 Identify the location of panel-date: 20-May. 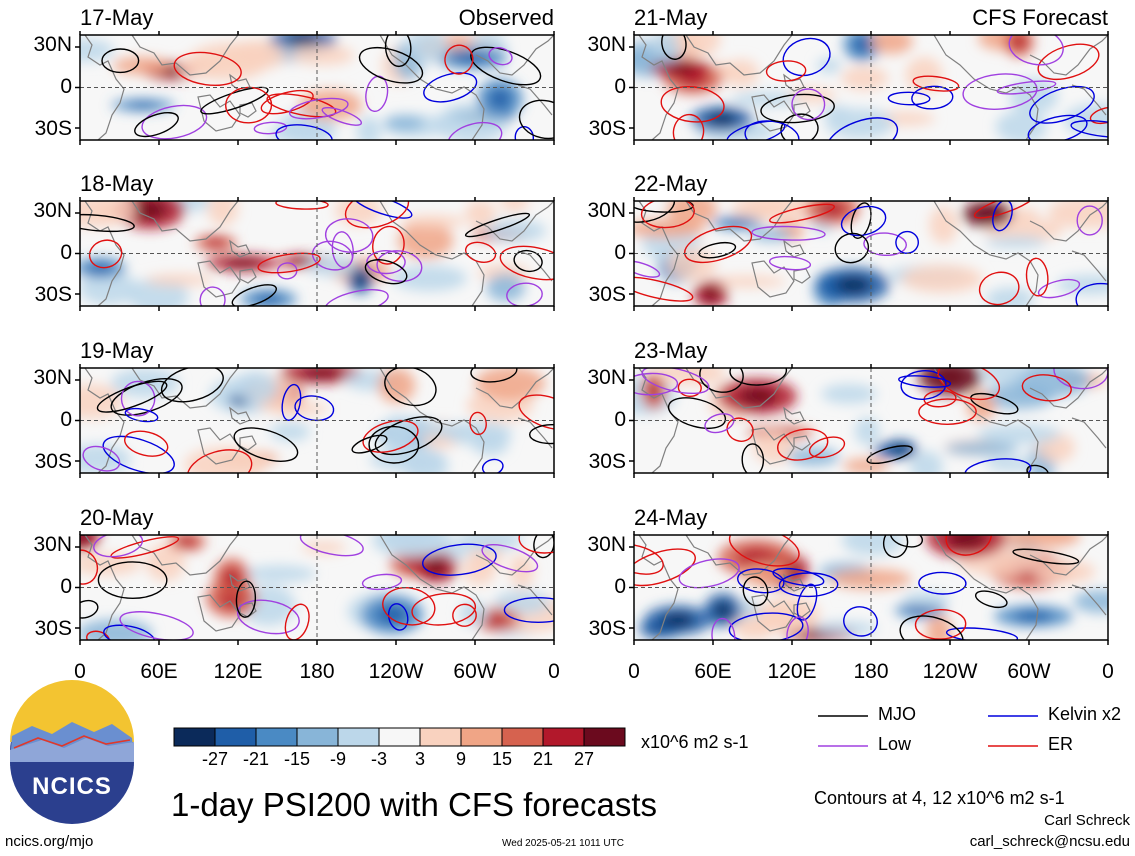
(117, 517).